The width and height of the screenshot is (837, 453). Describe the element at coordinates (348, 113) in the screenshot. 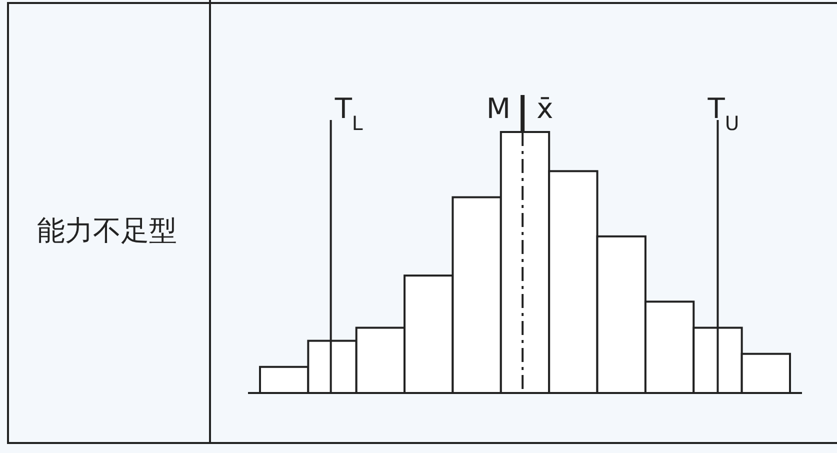

I see `annotation: T$_{L}$` at that location.